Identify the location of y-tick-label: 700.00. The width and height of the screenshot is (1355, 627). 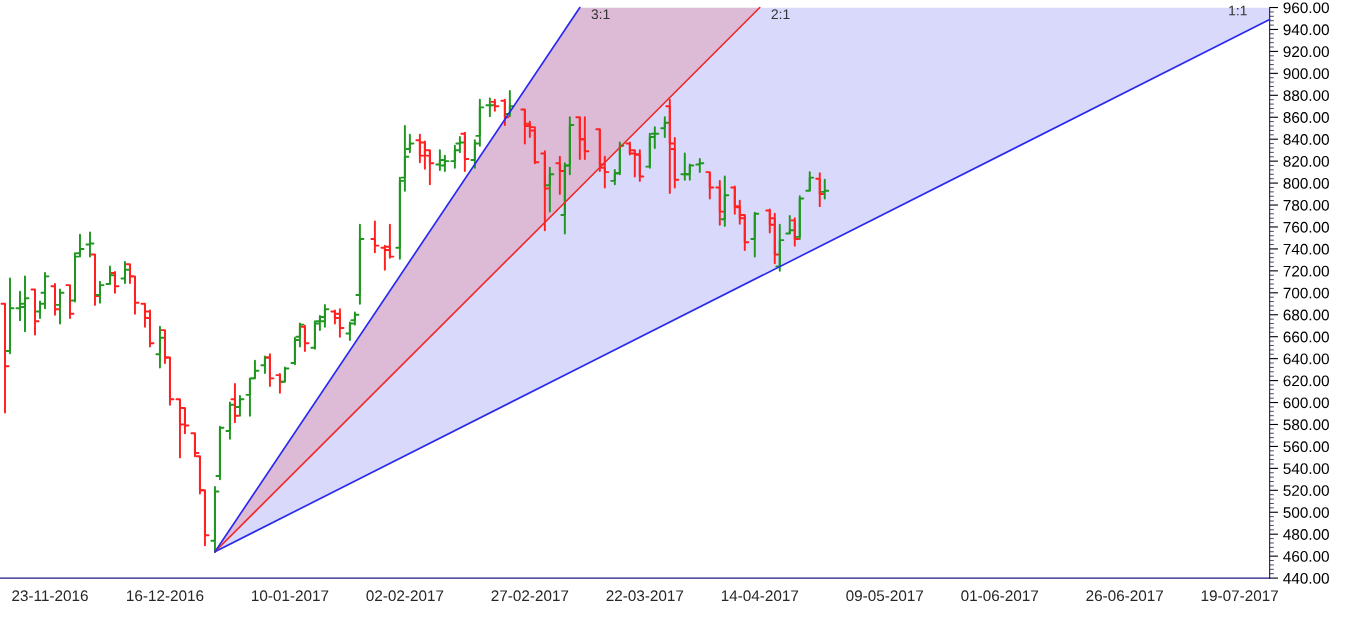
(1306, 293).